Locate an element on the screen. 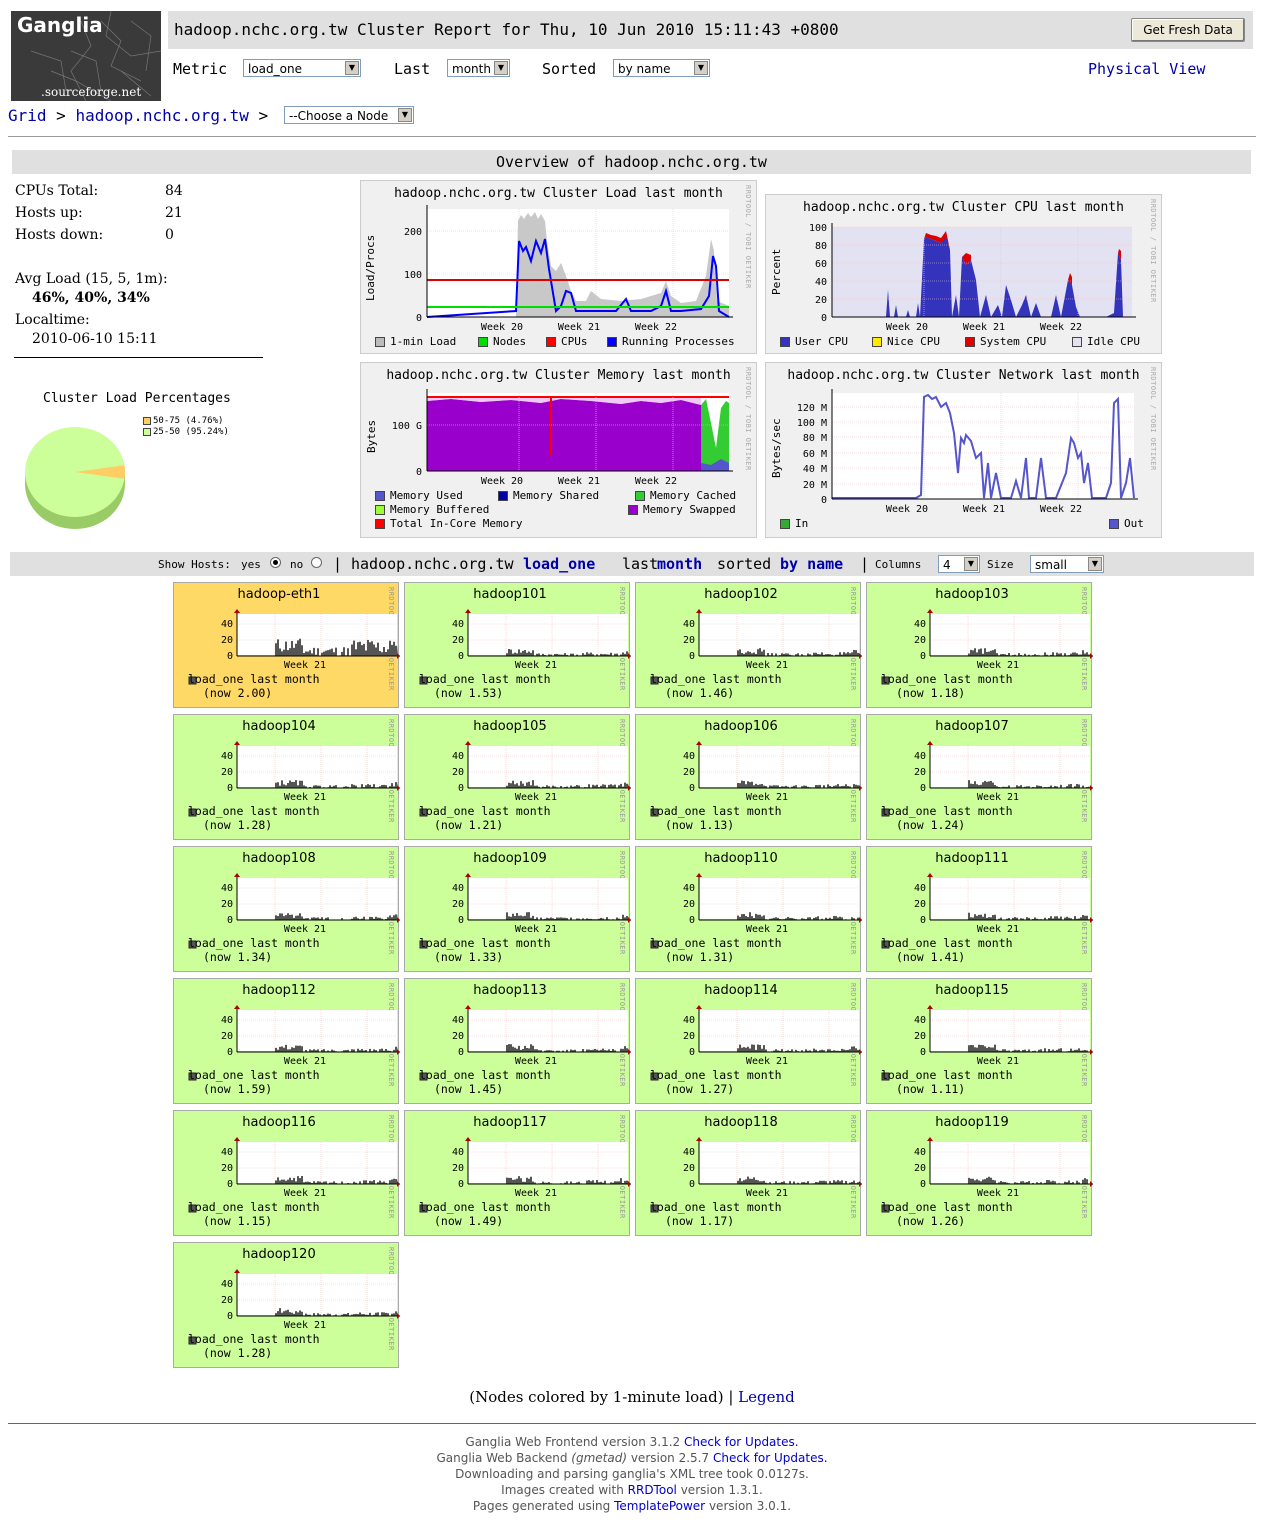 Image resolution: width=1264 pixels, height=1529 pixels. legend-label: 1-min Load is located at coordinates (423, 341).